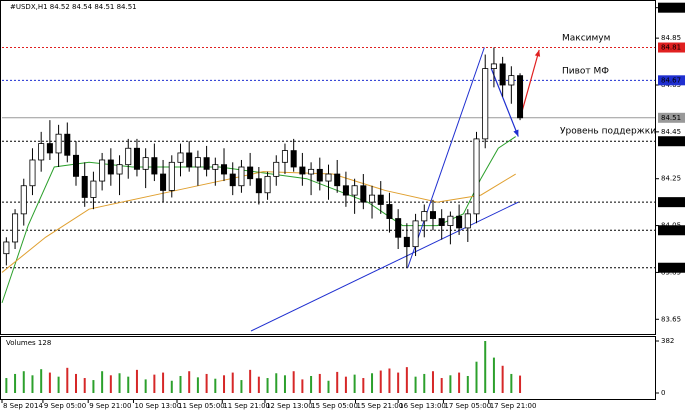 The image size is (688, 416). What do you see at coordinates (513, 406) in the screenshot?
I see `x-tick-label: 17 Sep 21:00` at bounding box center [513, 406].